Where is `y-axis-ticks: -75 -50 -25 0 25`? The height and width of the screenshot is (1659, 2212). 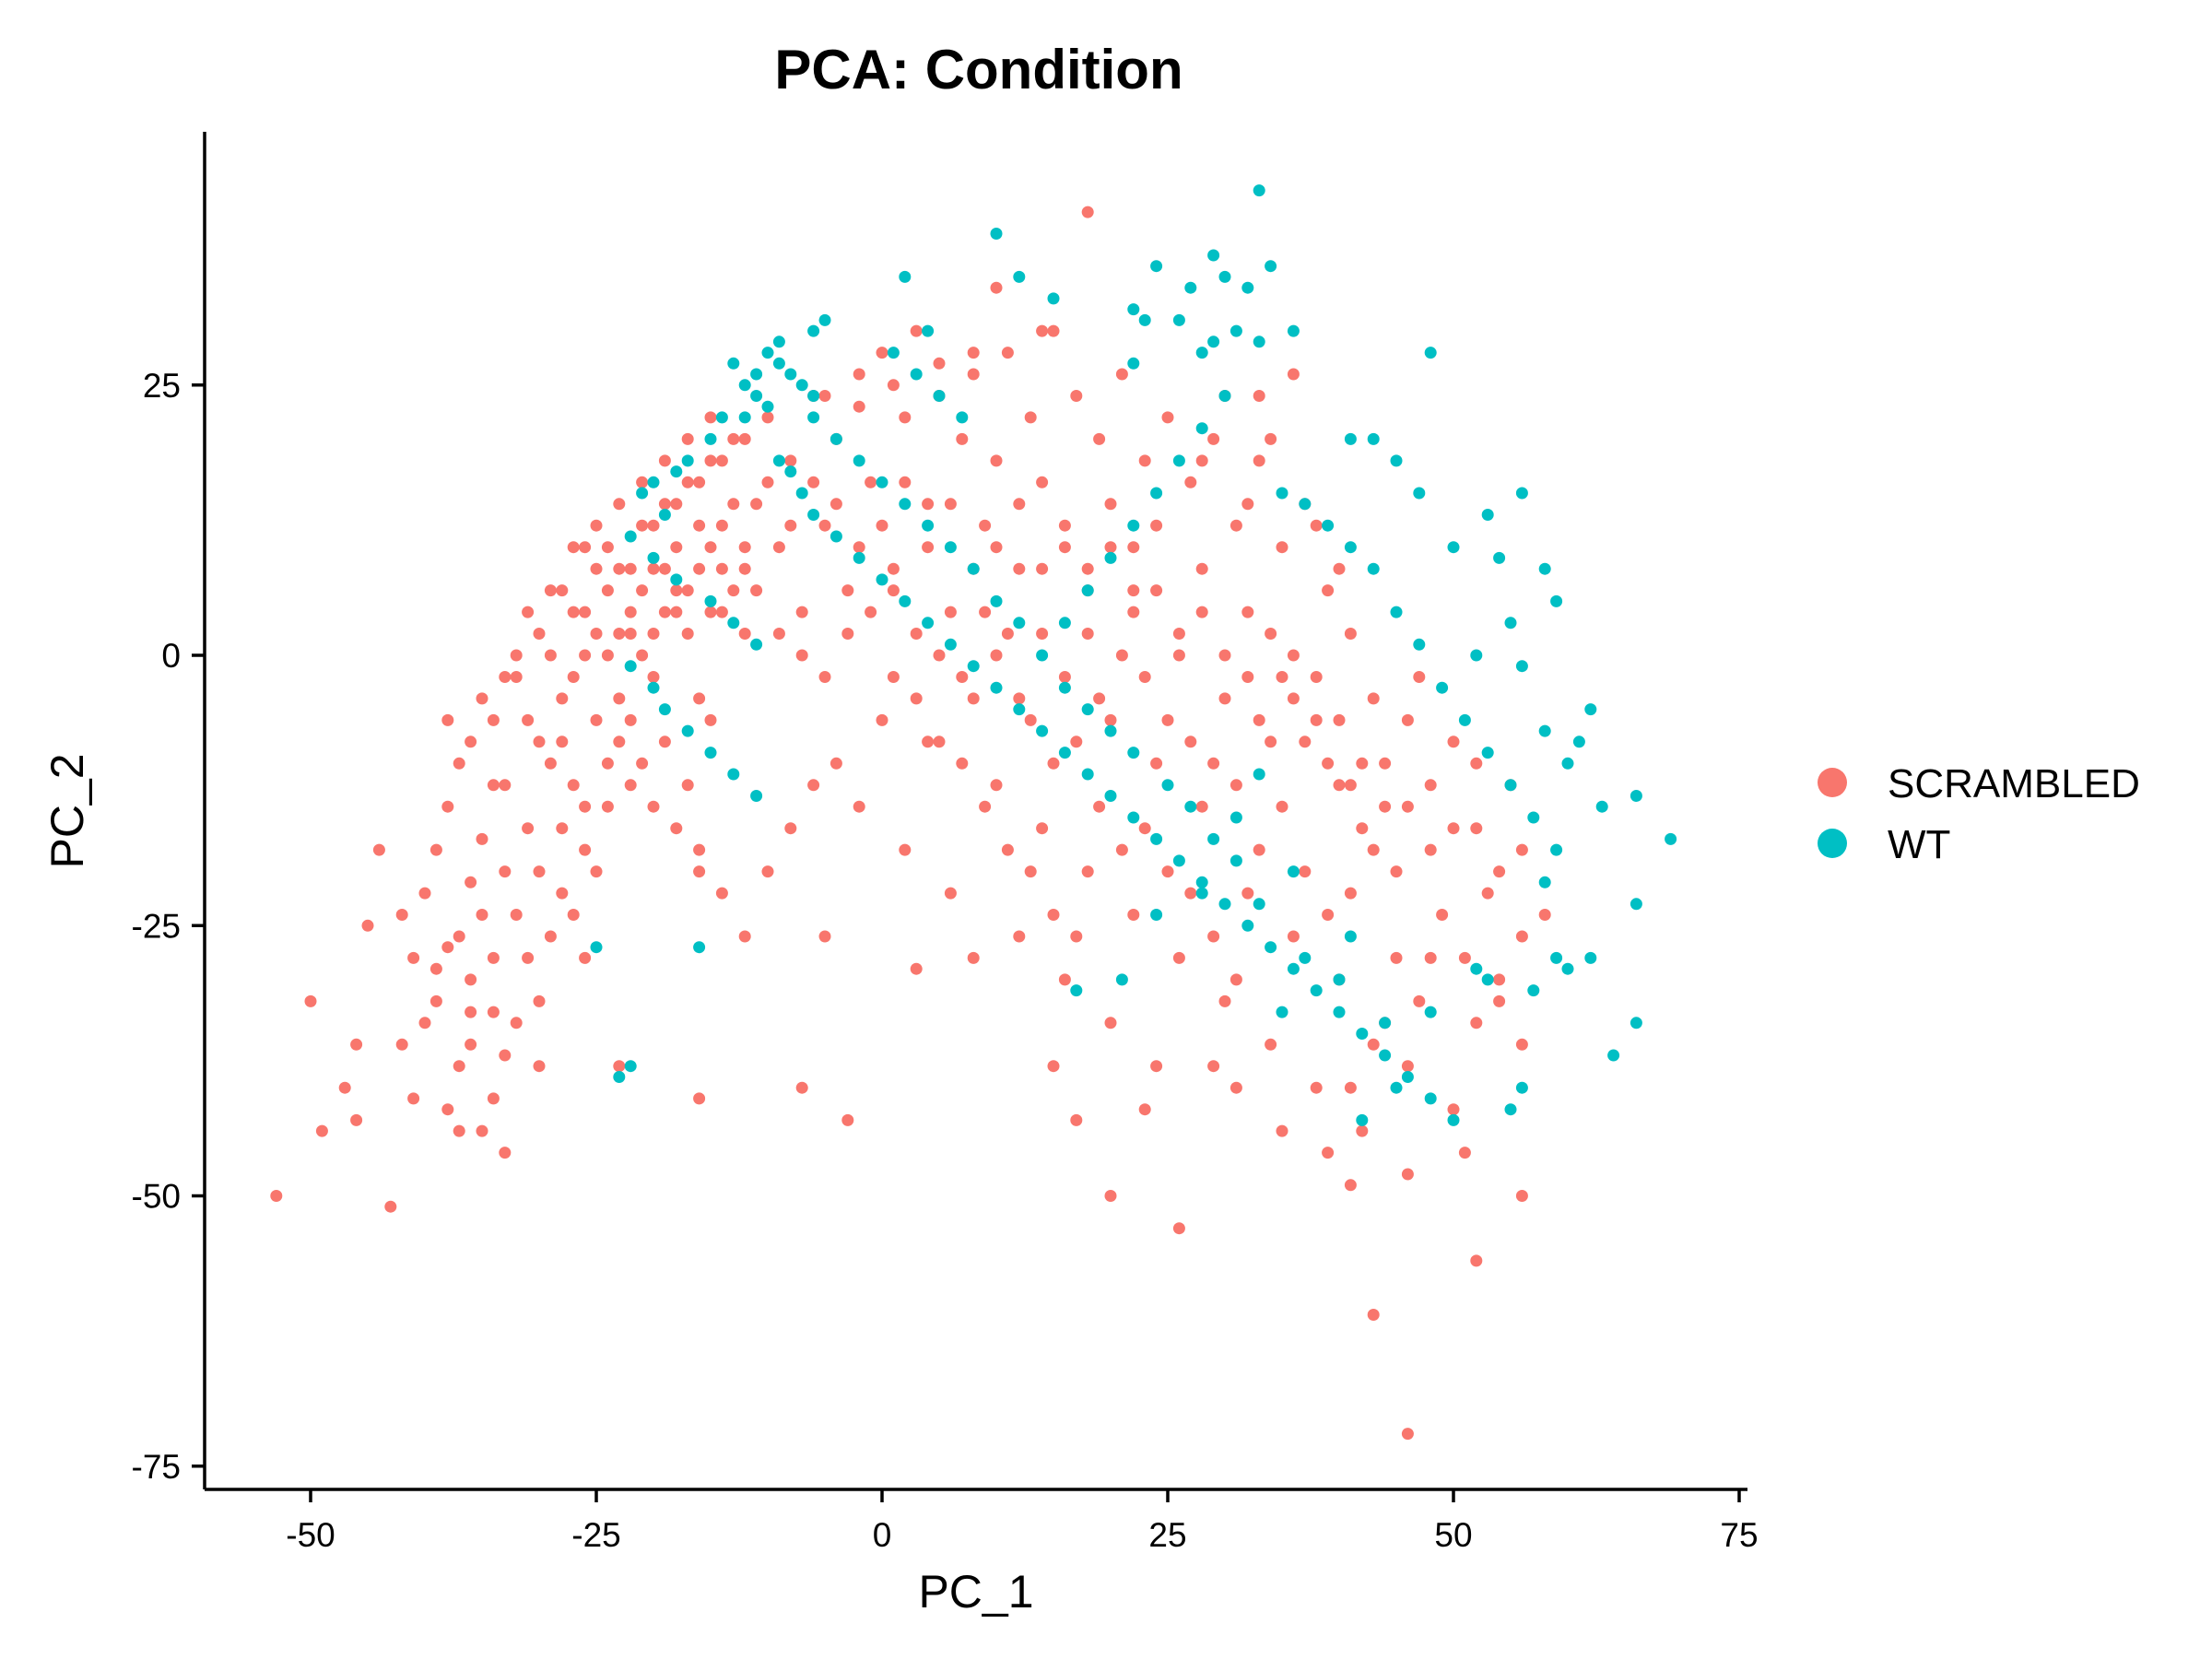
y-axis-ticks: -75 -50 -25 0 25 is located at coordinates (168, 926).